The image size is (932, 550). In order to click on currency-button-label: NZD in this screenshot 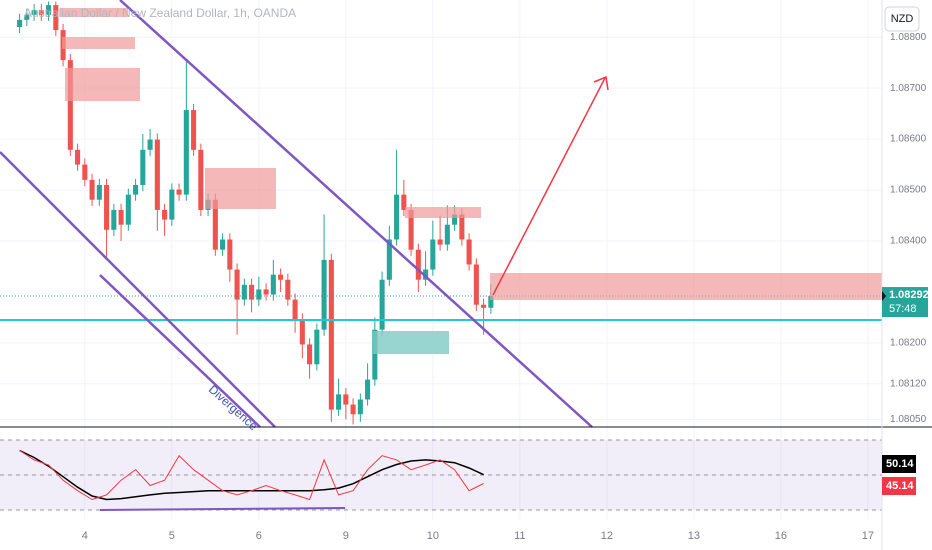, I will do `click(902, 19)`.